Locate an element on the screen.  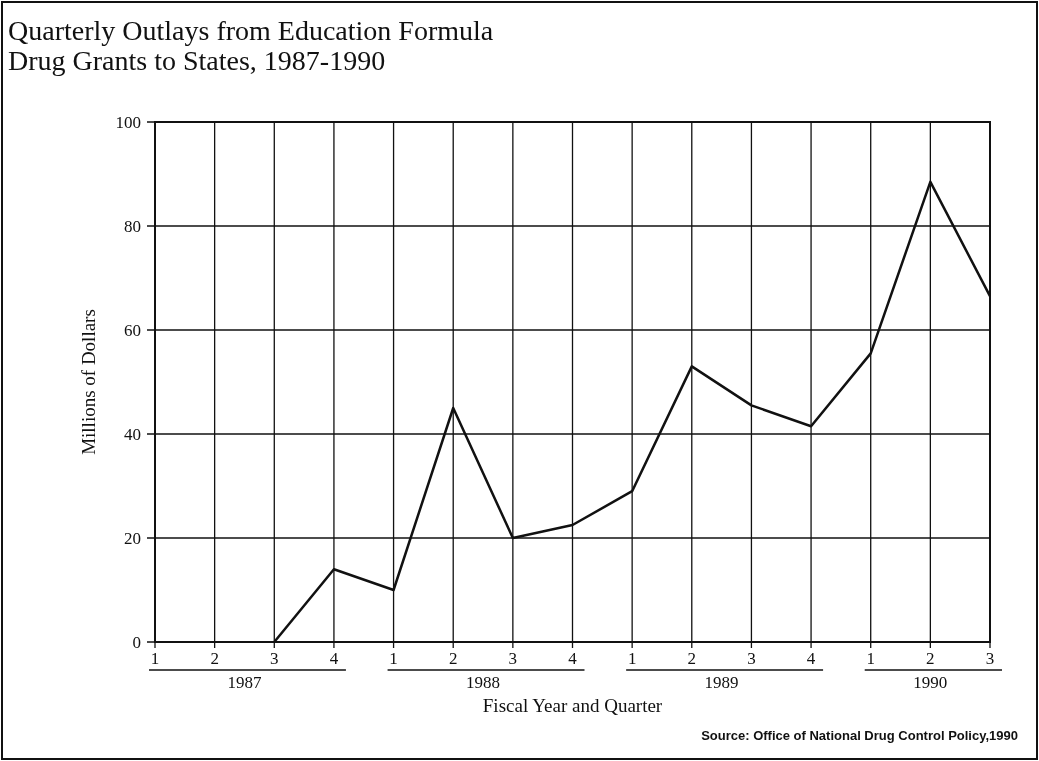
y-tick-label: 20 is located at coordinates (132, 538).